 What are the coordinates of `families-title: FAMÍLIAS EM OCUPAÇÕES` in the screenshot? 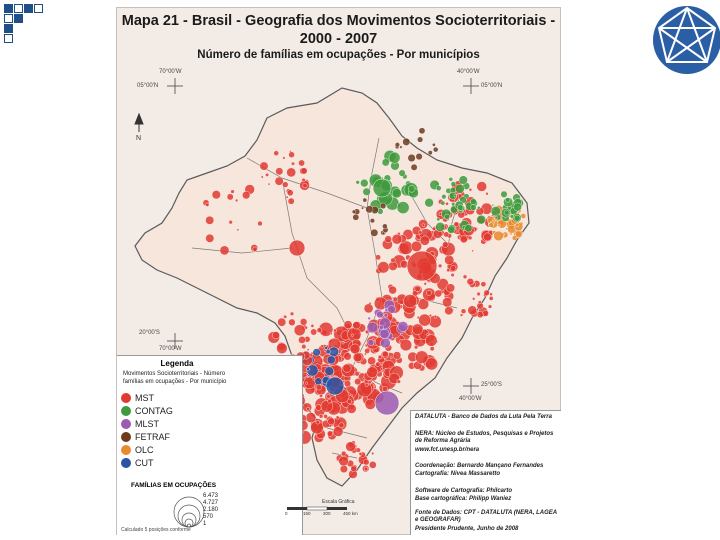 It's located at (174, 485).